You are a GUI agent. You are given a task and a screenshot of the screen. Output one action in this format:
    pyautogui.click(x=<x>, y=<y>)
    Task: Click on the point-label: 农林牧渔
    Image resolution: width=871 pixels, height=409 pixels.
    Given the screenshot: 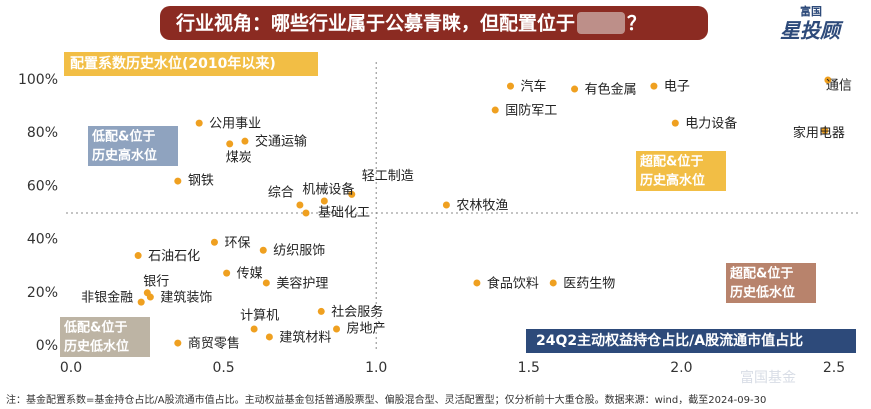 What is the action you would take?
    pyautogui.click(x=482, y=206)
    